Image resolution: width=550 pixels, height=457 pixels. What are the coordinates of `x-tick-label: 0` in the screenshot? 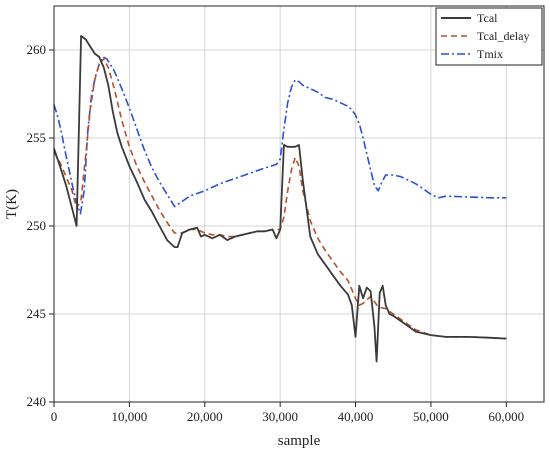 It's located at (54, 416).